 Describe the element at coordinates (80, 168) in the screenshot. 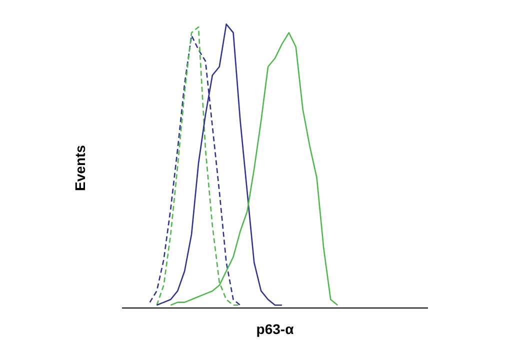

I see `y-axis-title: Events` at that location.